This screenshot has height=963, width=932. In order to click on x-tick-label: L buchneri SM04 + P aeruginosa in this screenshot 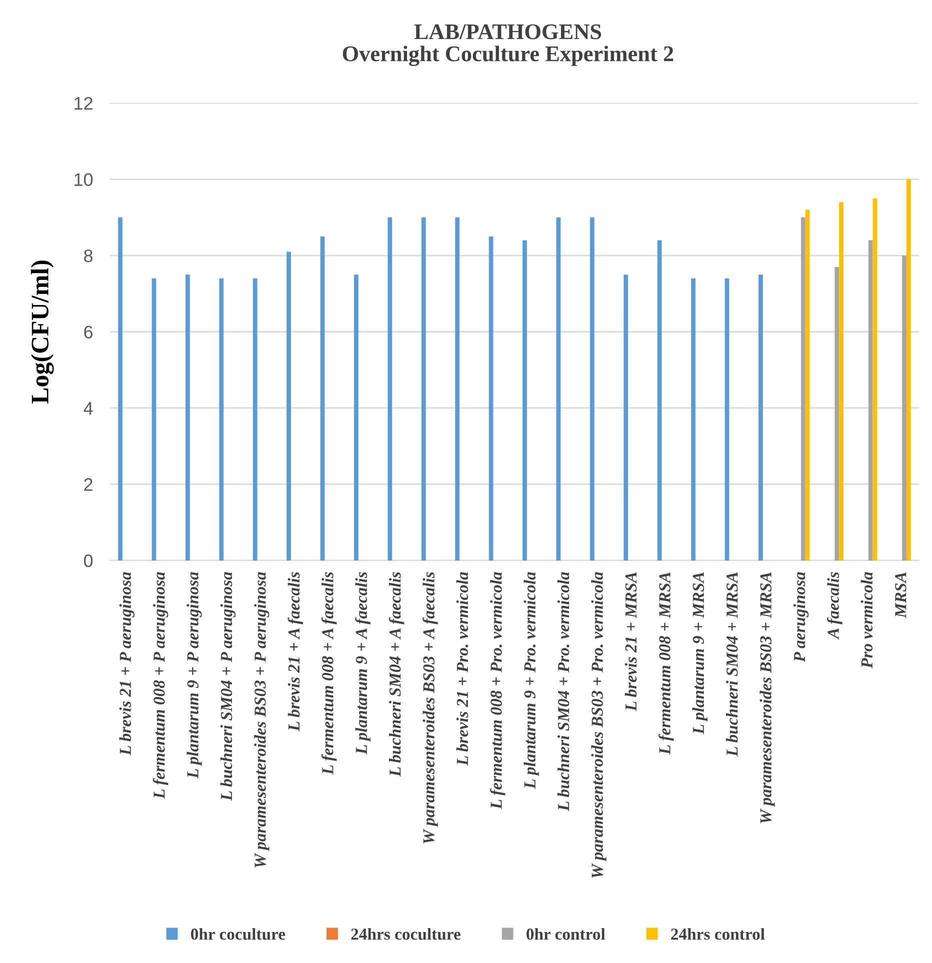, I will do `click(228, 686)`.